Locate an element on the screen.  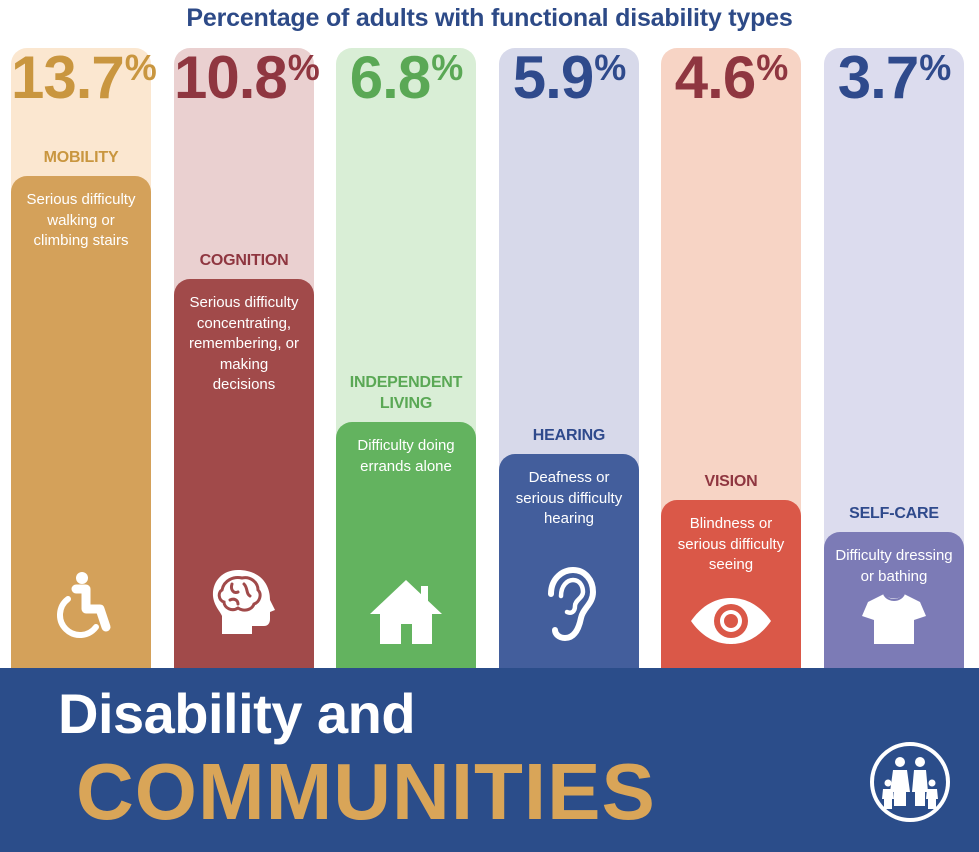
category-label-line: HEARING is located at coordinates (569, 435).